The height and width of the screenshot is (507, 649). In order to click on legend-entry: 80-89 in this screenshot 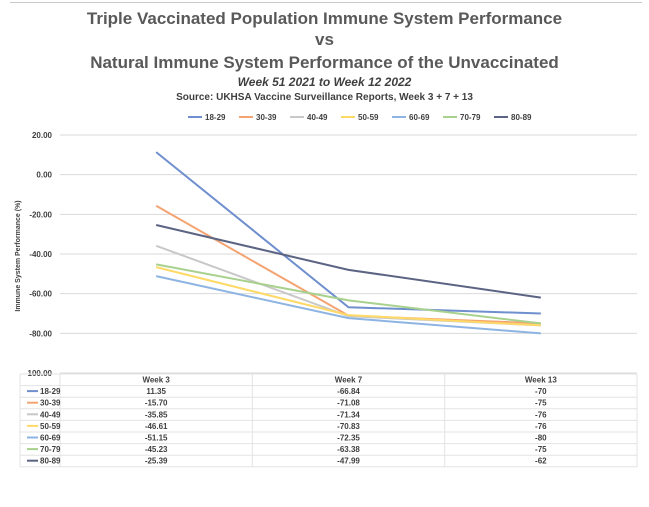, I will do `click(521, 117)`.